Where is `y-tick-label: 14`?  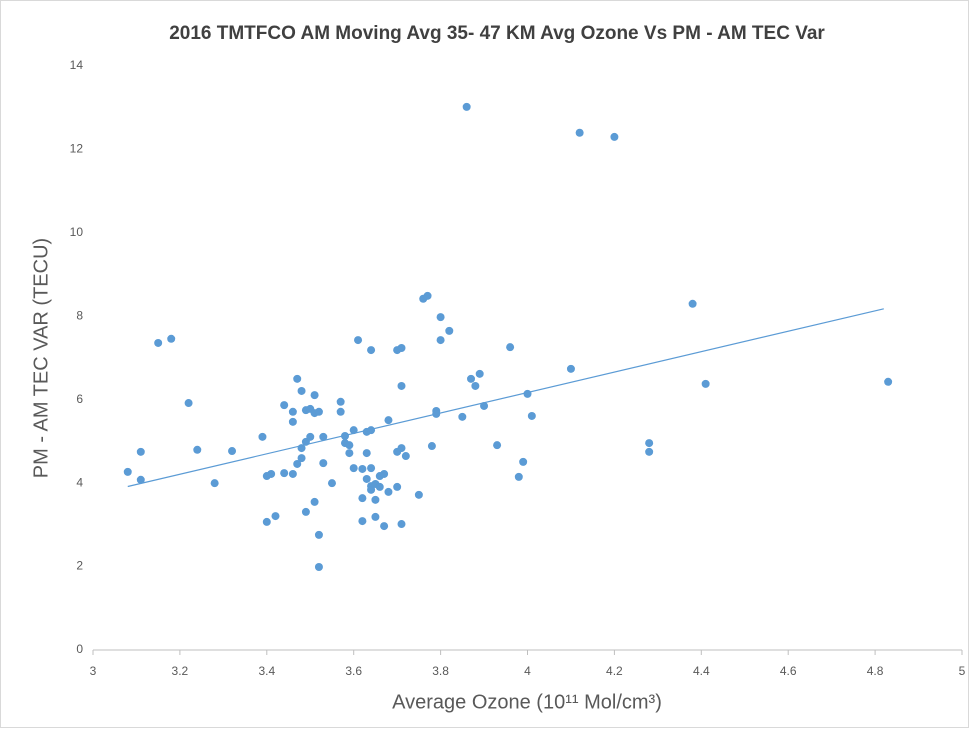
y-tick-label: 14 is located at coordinates (77, 65).